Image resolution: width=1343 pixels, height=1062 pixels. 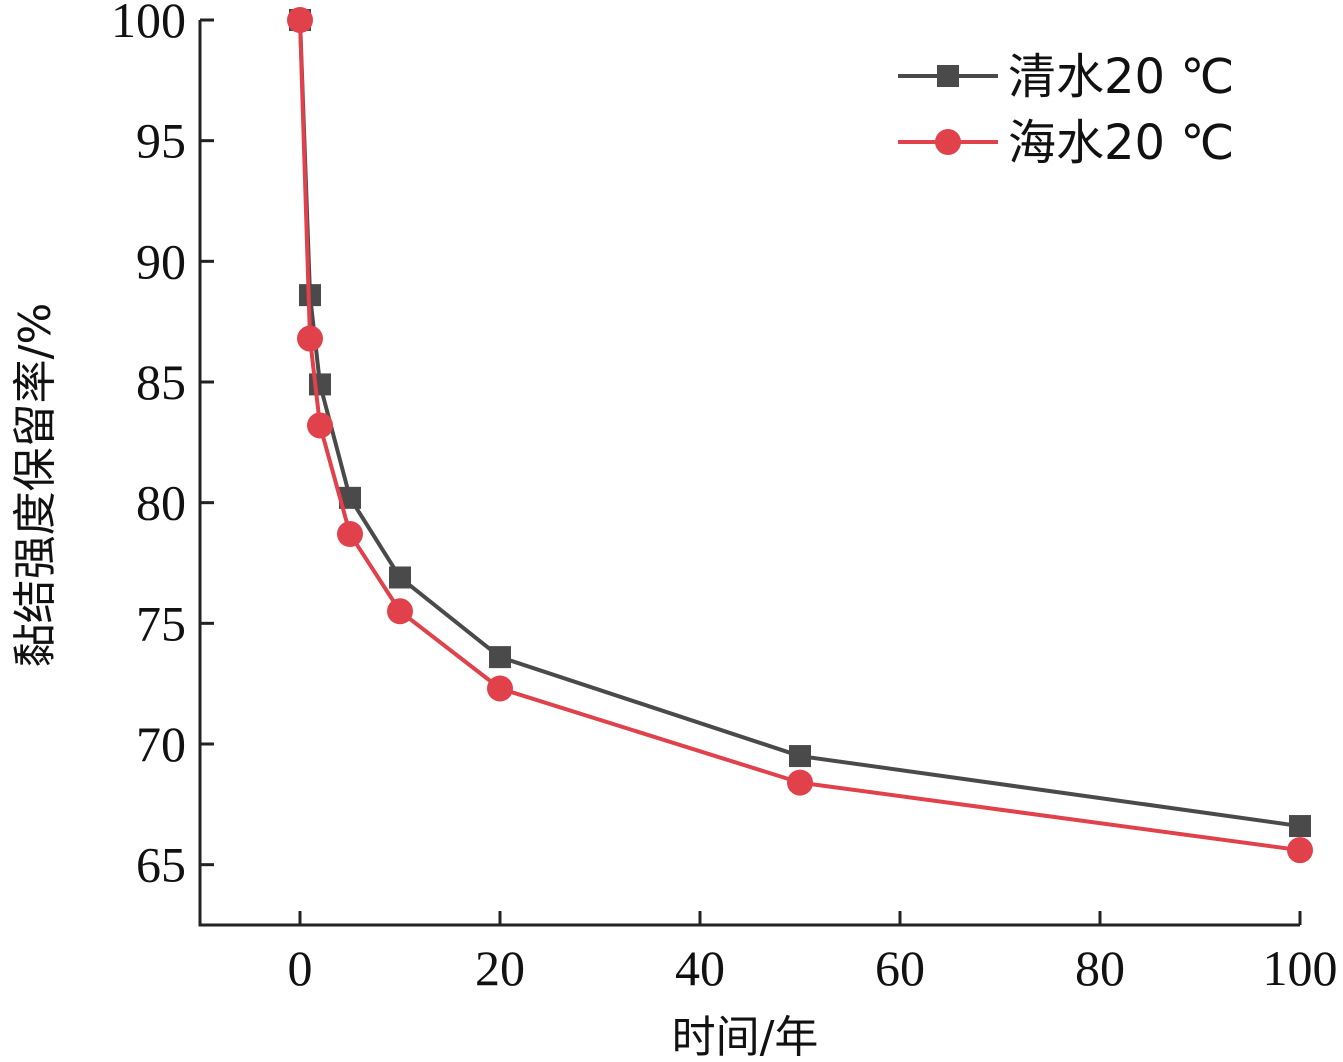 What do you see at coordinates (161, 141) in the screenshot?
I see `y-tick-label: 95` at bounding box center [161, 141].